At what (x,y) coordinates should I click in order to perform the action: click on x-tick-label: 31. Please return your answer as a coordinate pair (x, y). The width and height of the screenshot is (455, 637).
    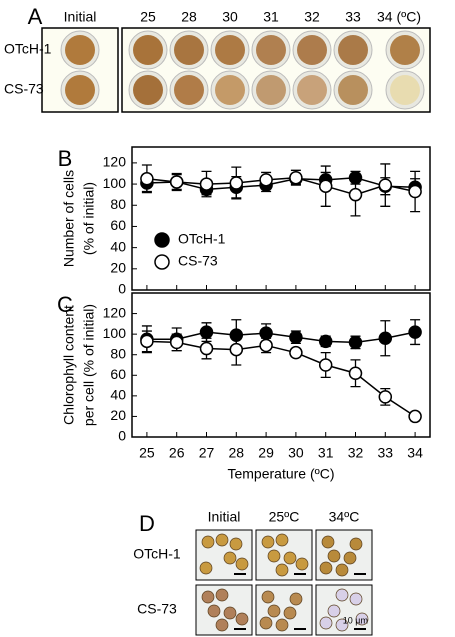
    Looking at the image, I should click on (326, 453).